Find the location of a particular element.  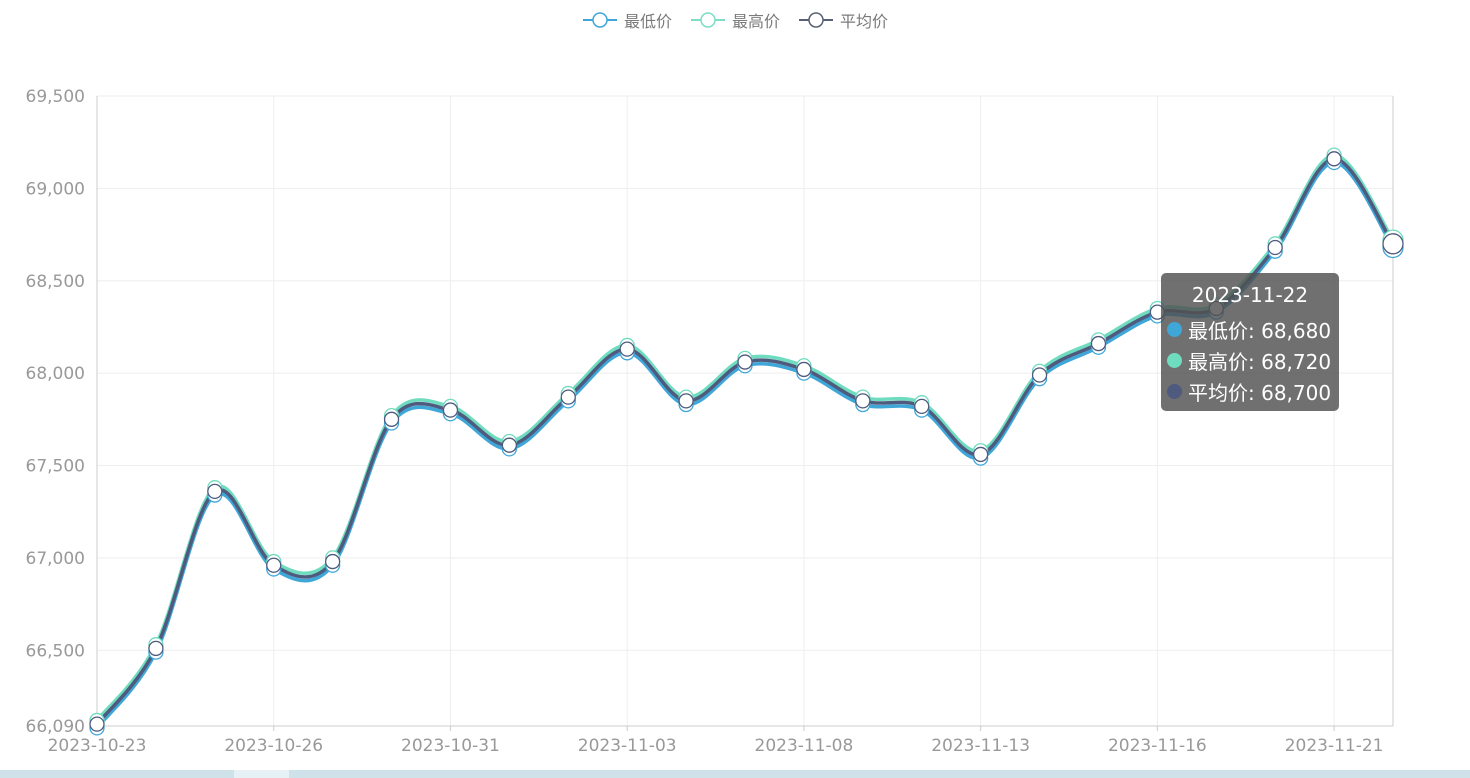

x-tick-label: 2023-10-26 is located at coordinates (273, 746).